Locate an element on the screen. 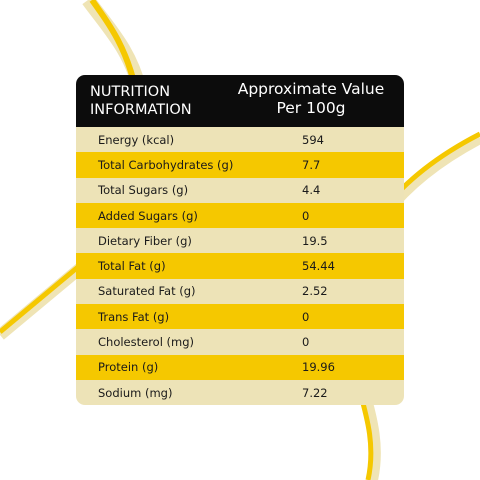  table-row: Total Carbohydrates (g) 7.7 is located at coordinates (240, 165).